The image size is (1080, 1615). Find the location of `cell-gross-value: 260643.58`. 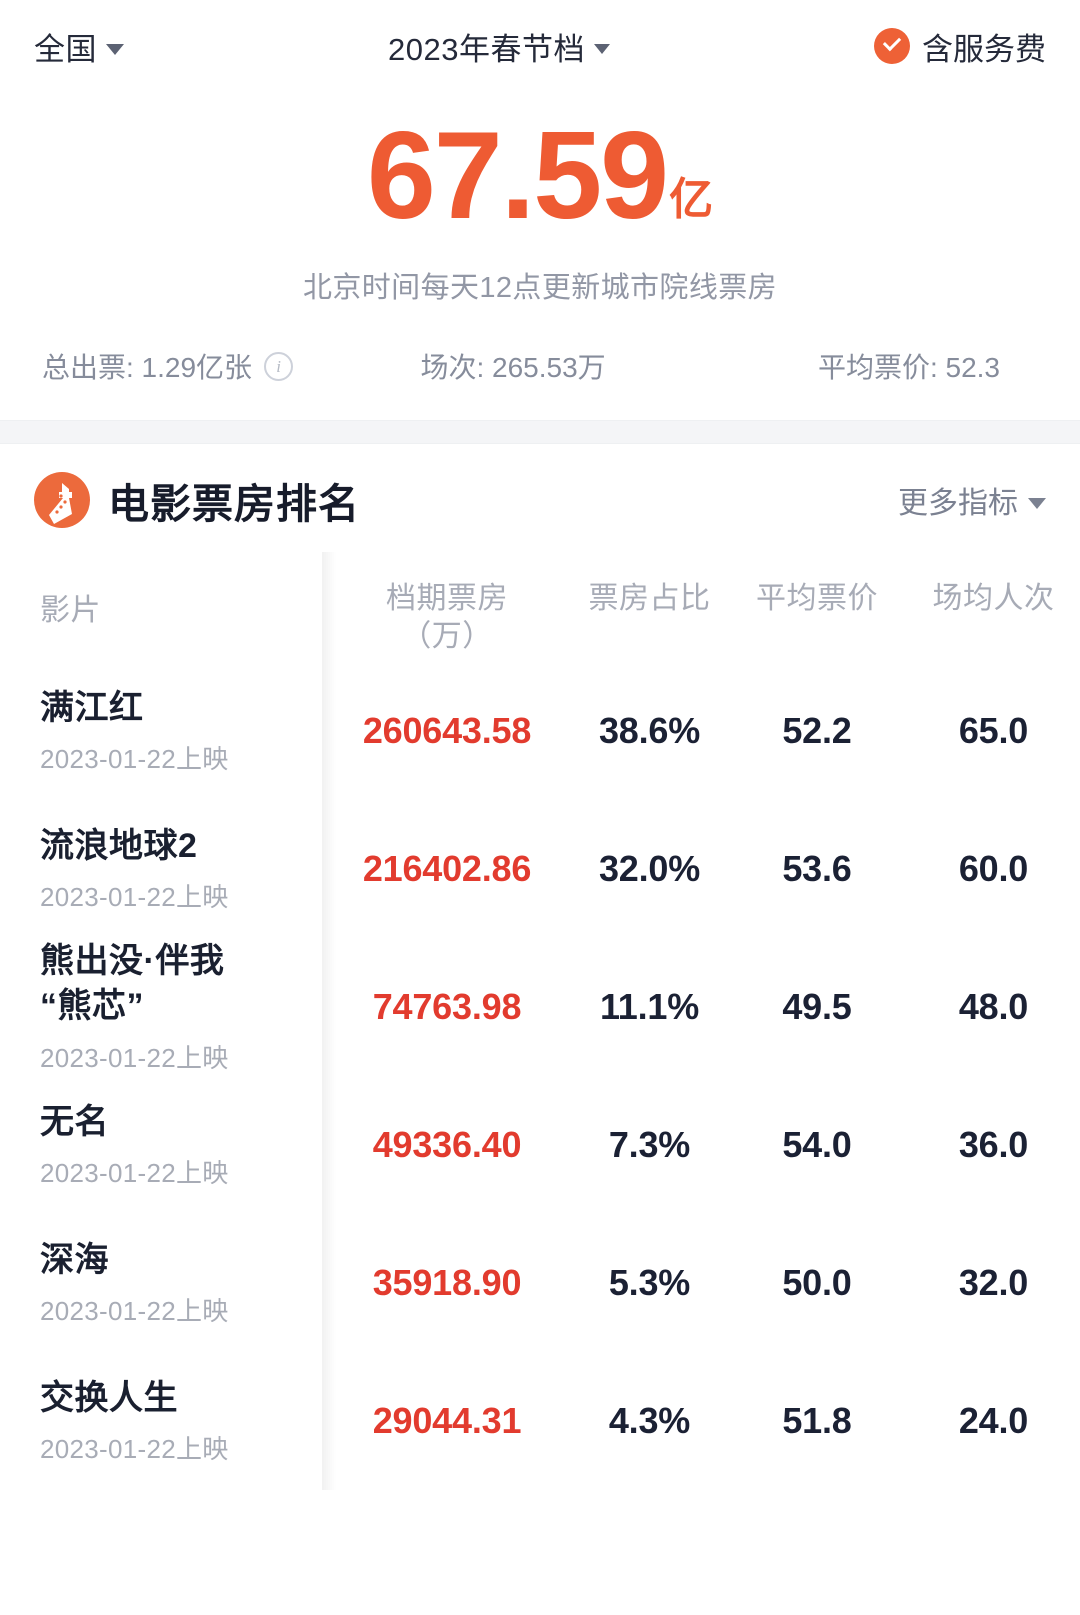

cell-gross-value: 260643.58 is located at coordinates (447, 730).